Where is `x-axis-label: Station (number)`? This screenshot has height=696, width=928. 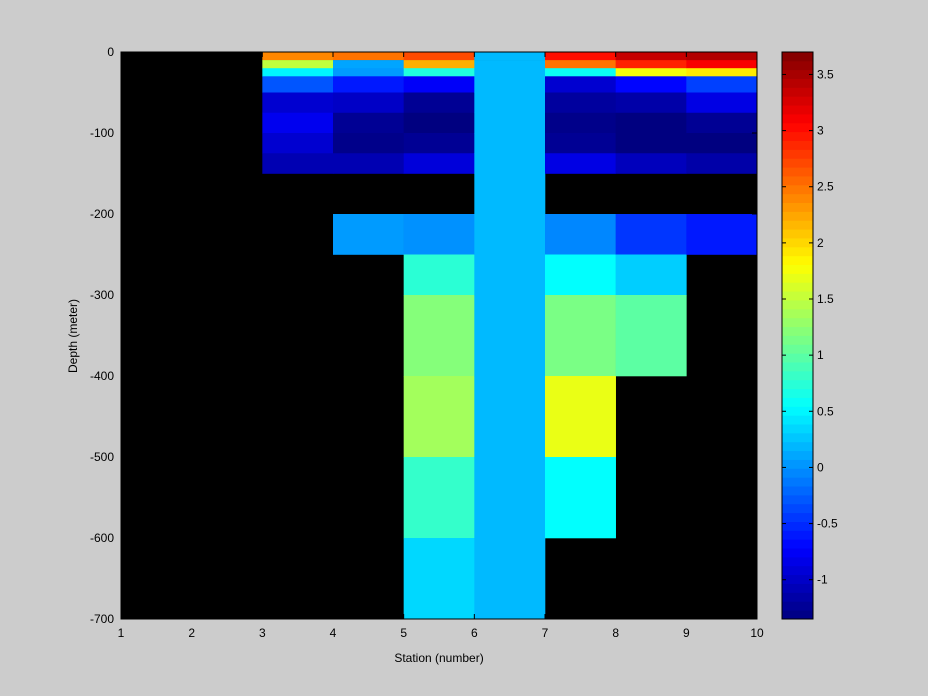 x-axis-label: Station (number) is located at coordinates (438, 658).